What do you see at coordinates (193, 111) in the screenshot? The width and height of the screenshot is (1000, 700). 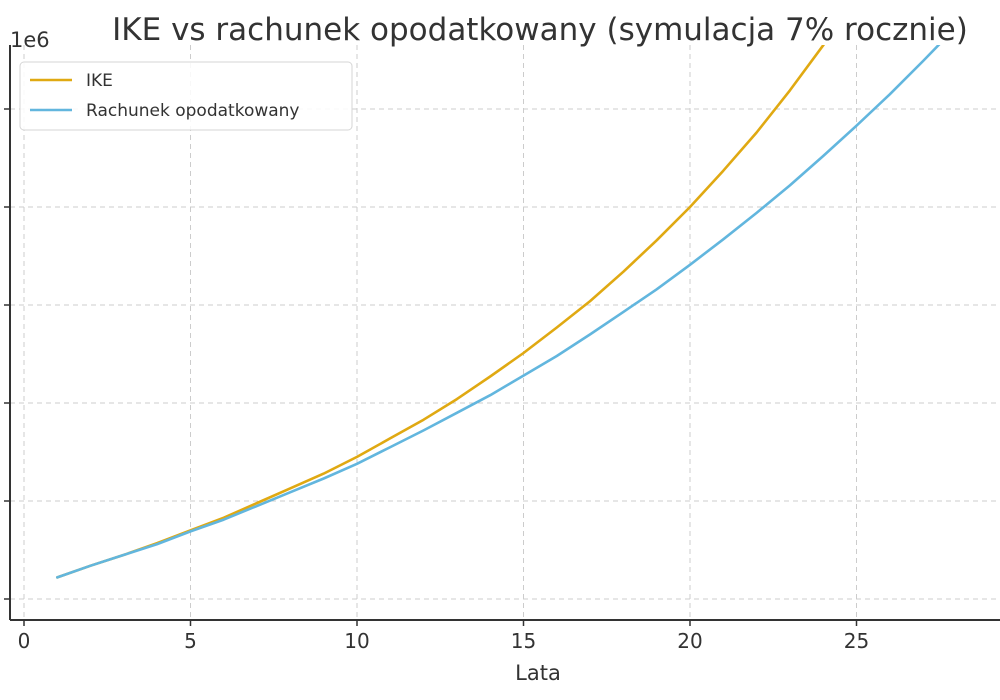 I see `legend-label: Rachunek opodatkowany` at bounding box center [193, 111].